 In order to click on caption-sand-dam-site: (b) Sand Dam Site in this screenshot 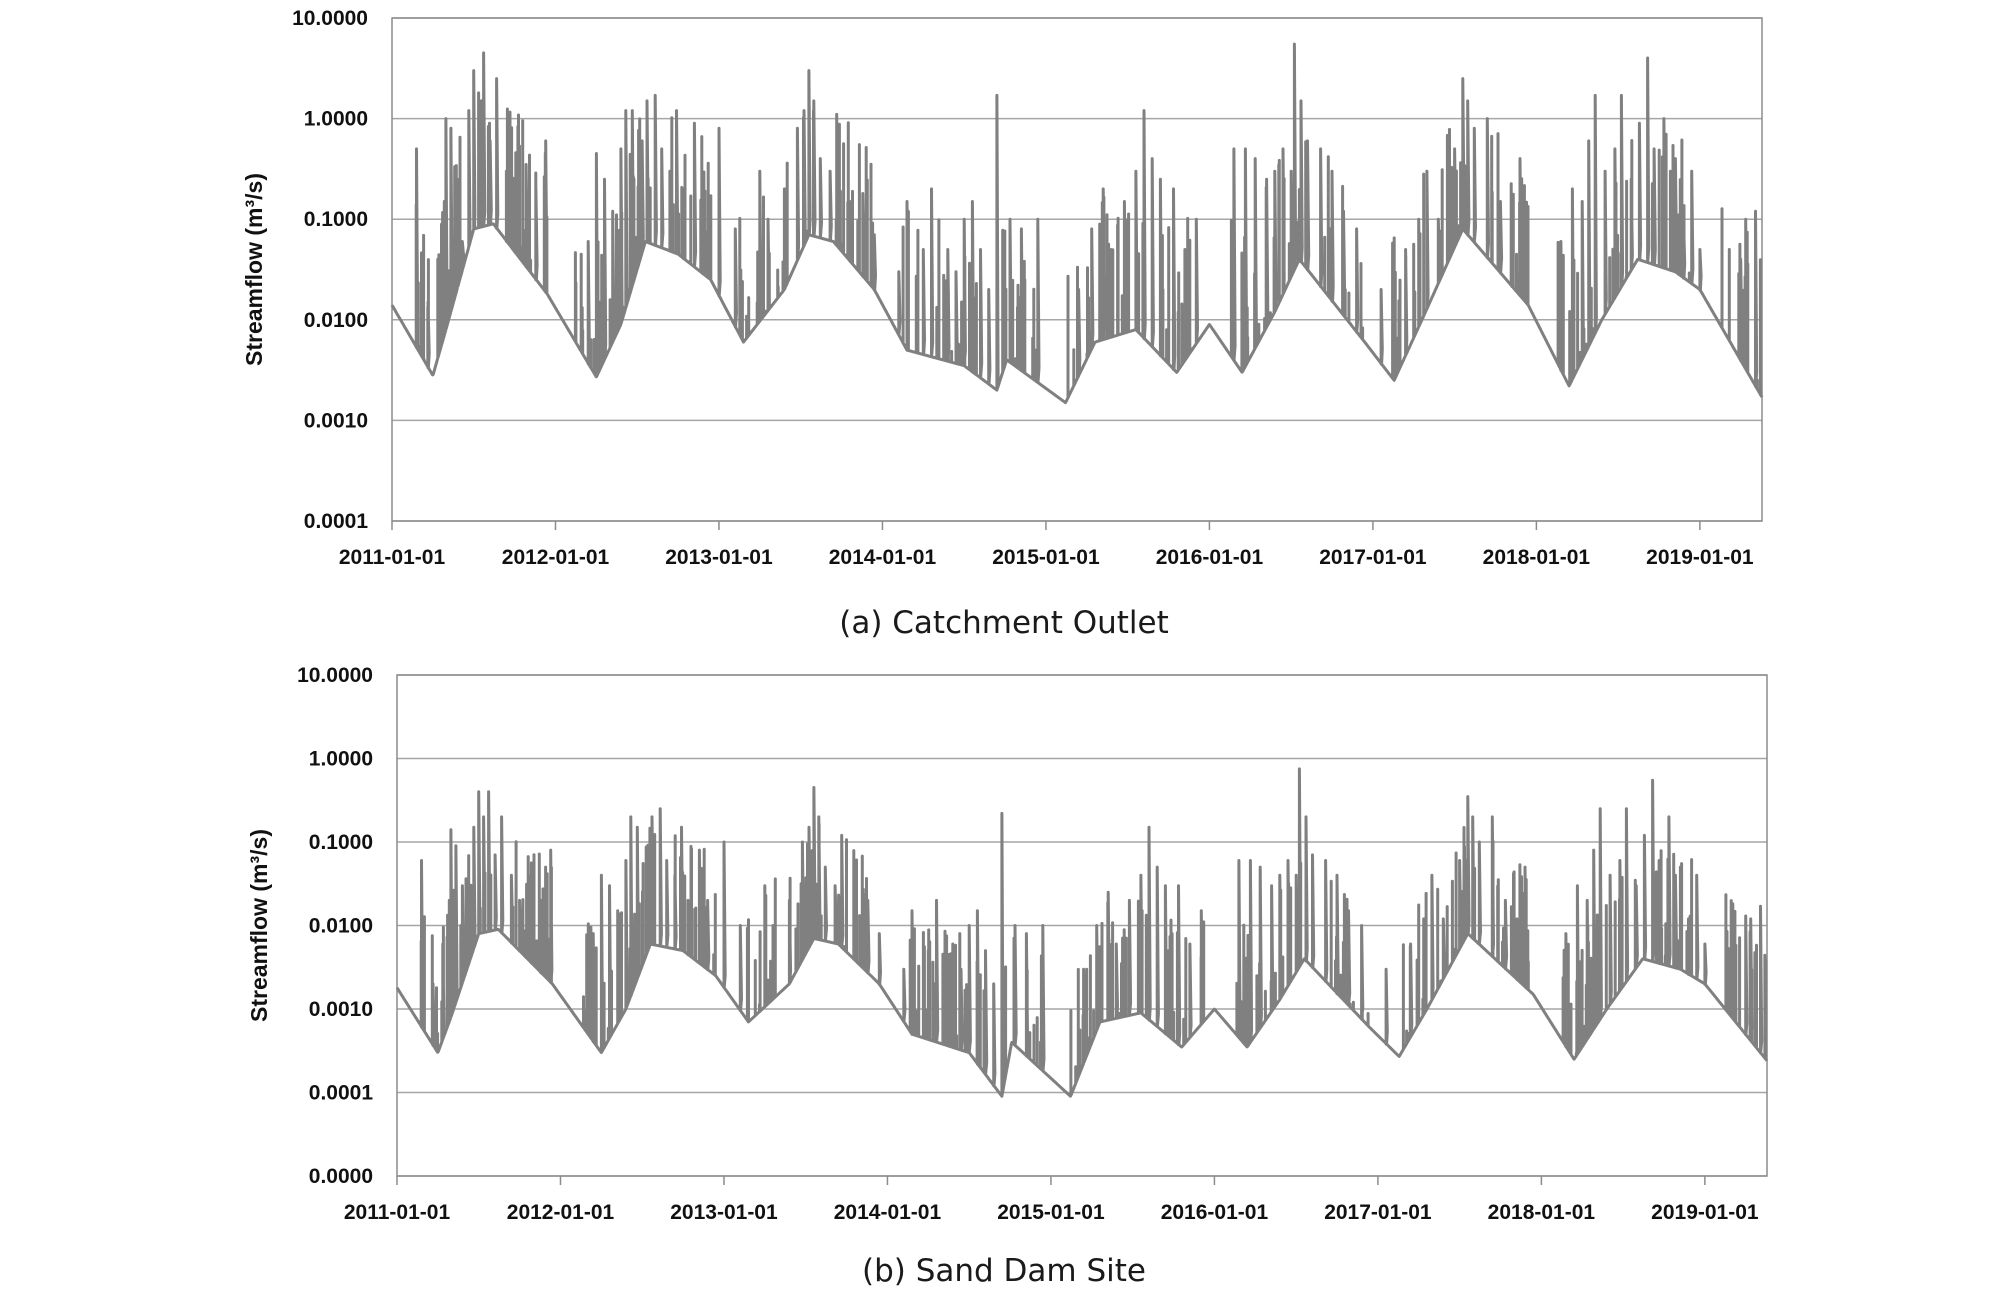, I will do `click(1003, 1271)`.